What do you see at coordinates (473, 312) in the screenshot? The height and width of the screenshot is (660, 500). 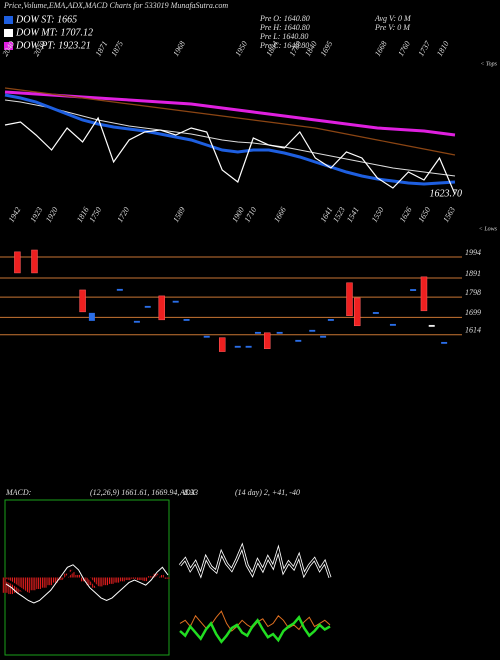 I see `level-label: 1699` at bounding box center [473, 312].